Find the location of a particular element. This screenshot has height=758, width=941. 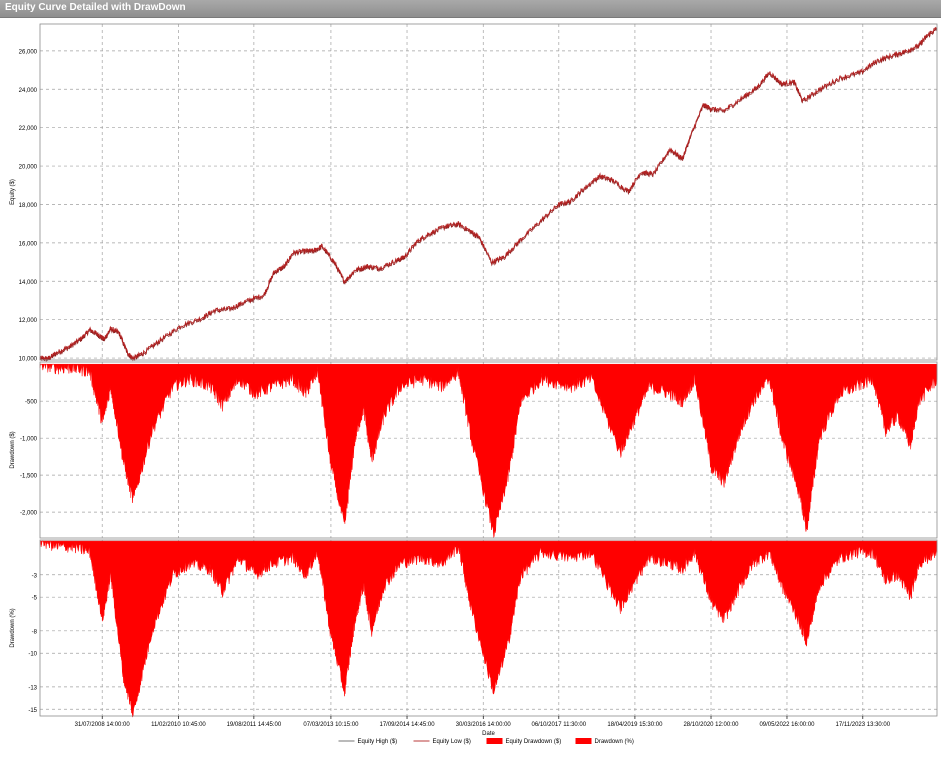

x-tick-label: 19/08/2011 14:45:00 is located at coordinates (254, 725).